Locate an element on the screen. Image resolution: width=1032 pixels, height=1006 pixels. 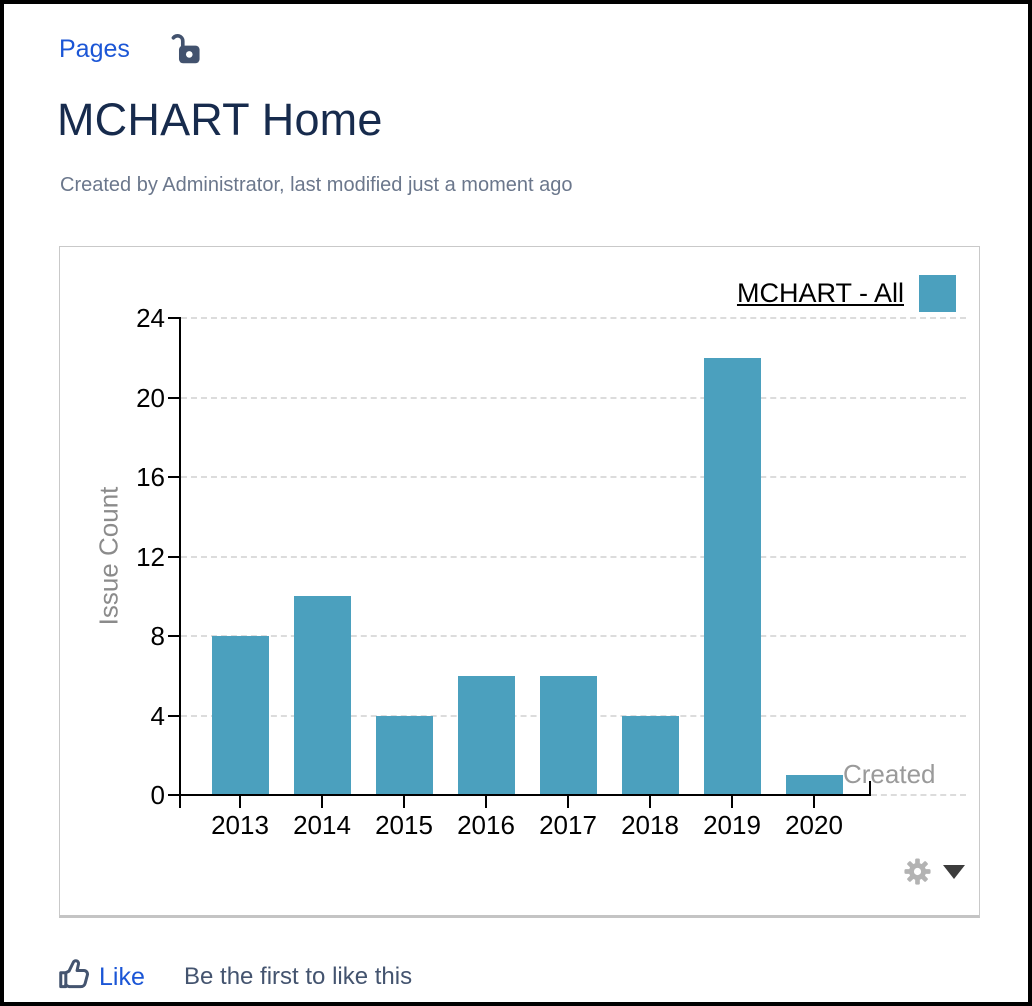
bar-2019 is located at coordinates (732, 576).